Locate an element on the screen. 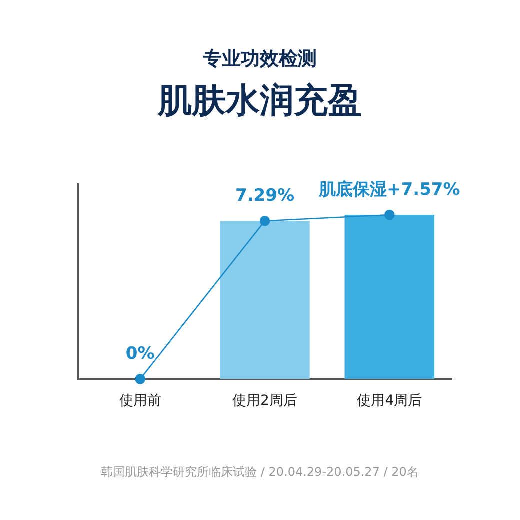 The height and width of the screenshot is (520, 520). data-label: 肌底保湿+7.57% is located at coordinates (389, 190).